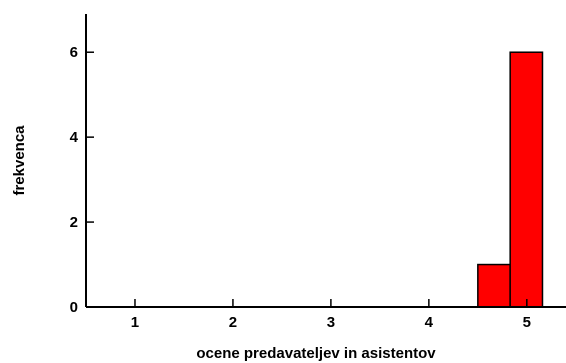 The width and height of the screenshot is (566, 363). I want to click on x-tick-label: 1, so click(135, 322).